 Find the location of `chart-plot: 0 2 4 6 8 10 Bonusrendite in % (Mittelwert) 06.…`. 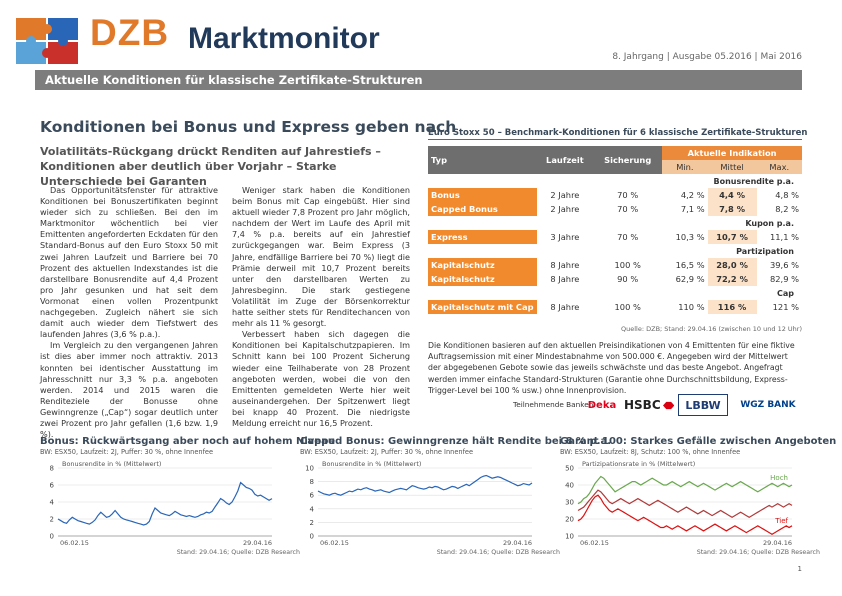

chart-plot: 0 2 4 6 8 10 Bonusrendite in % (Mittelwert) 06.… is located at coordinates (419, 503).